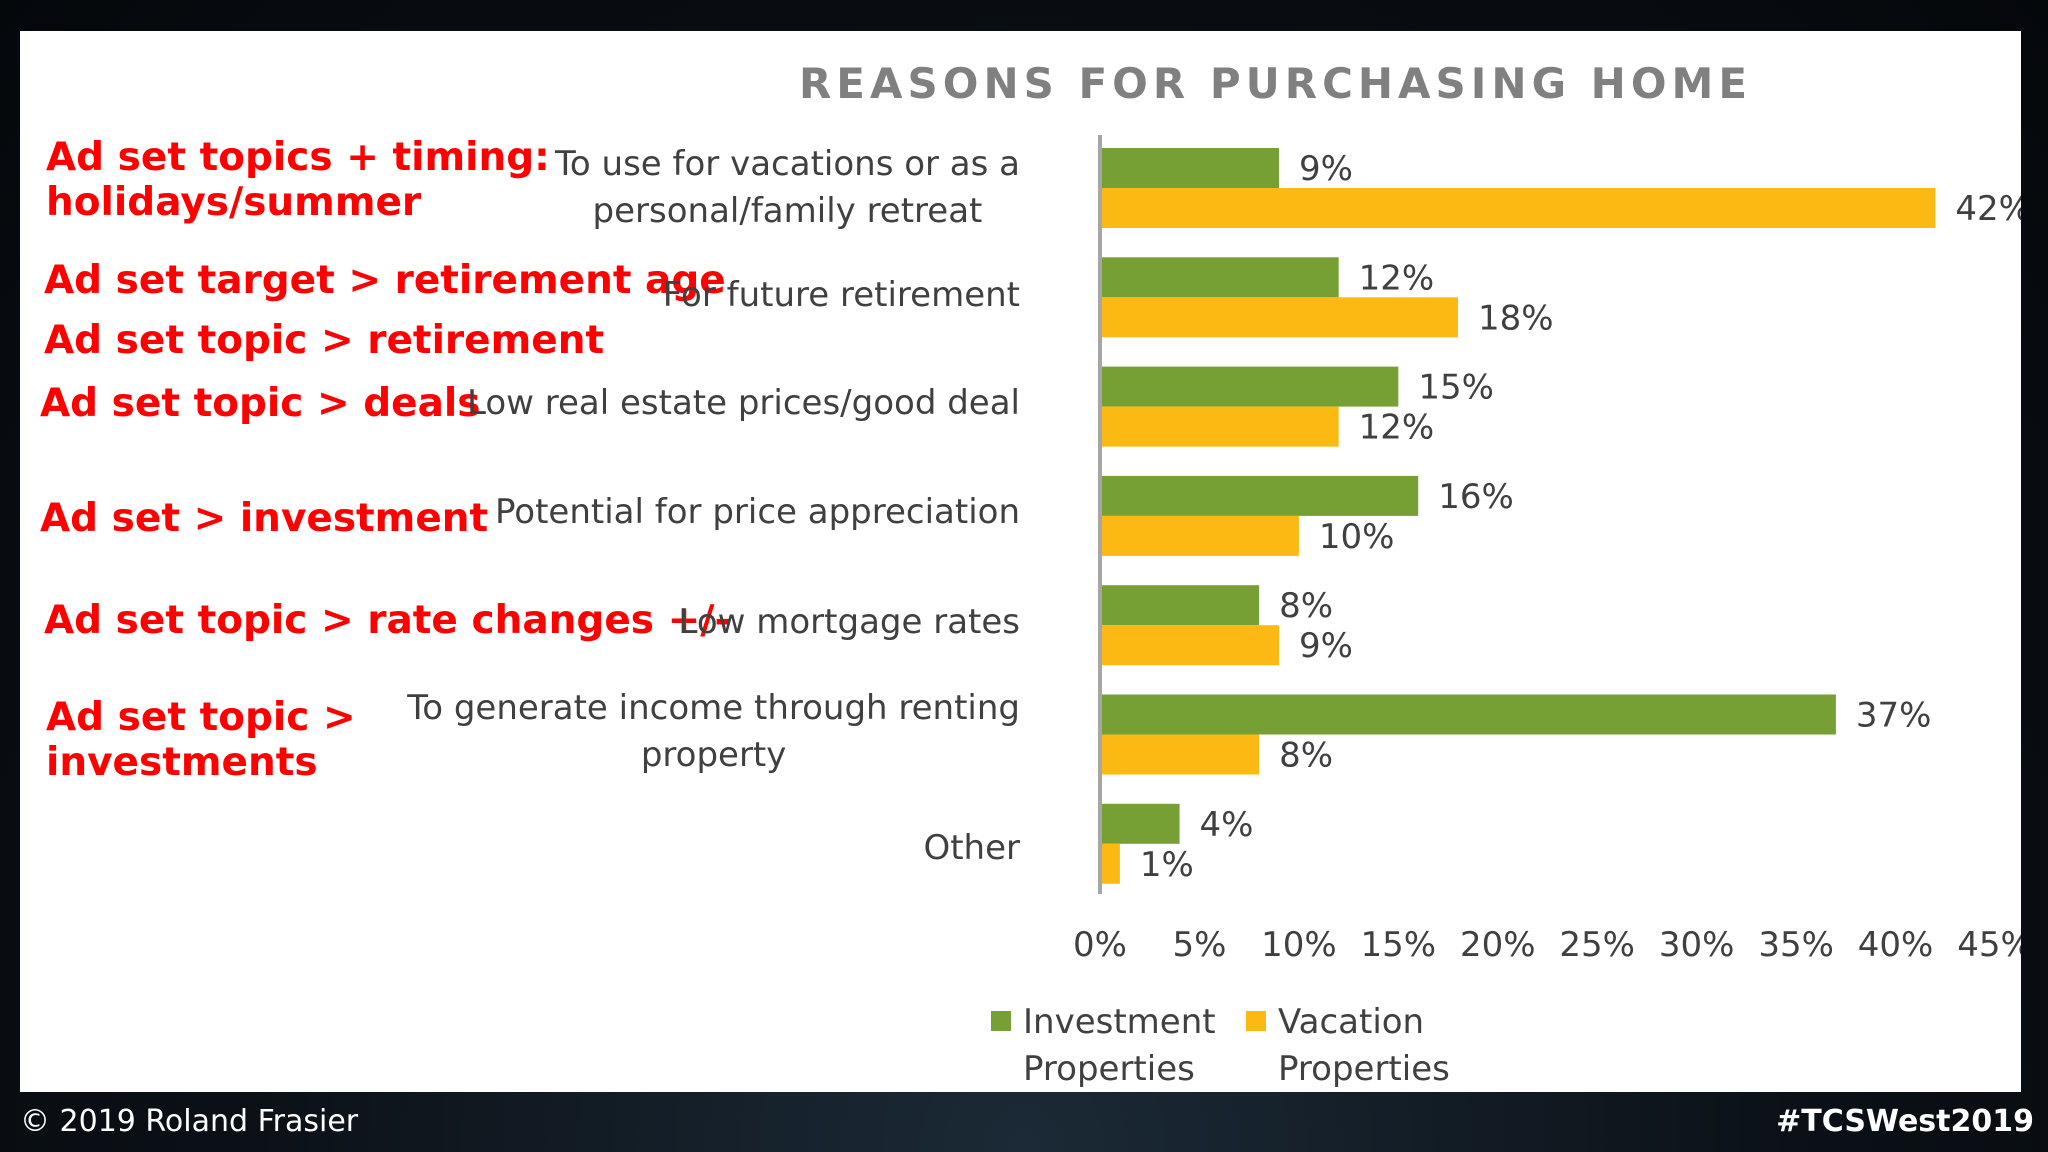 This screenshot has width=2048, height=1152. What do you see at coordinates (1199, 945) in the screenshot?
I see `x-tick-label-1: 5%` at bounding box center [1199, 945].